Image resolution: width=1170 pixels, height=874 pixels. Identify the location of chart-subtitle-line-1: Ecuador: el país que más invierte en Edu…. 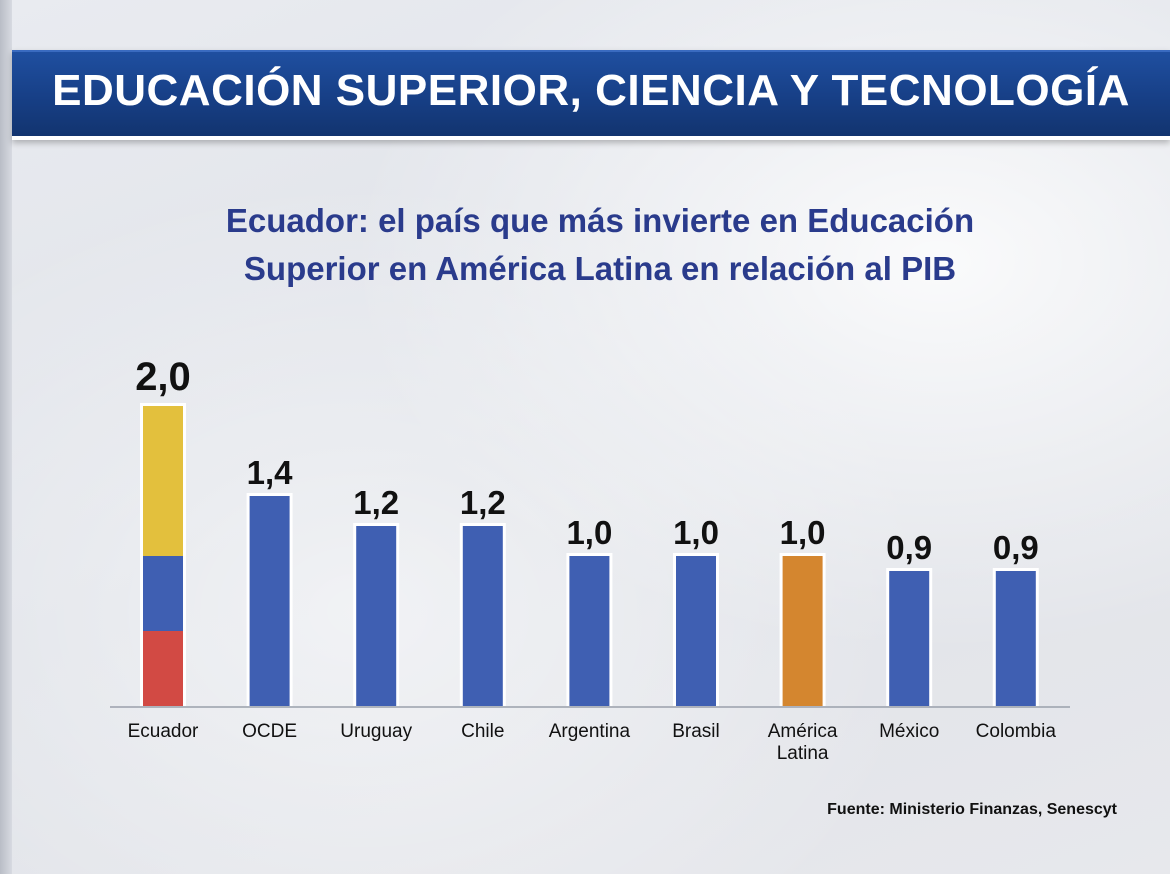
(600, 220).